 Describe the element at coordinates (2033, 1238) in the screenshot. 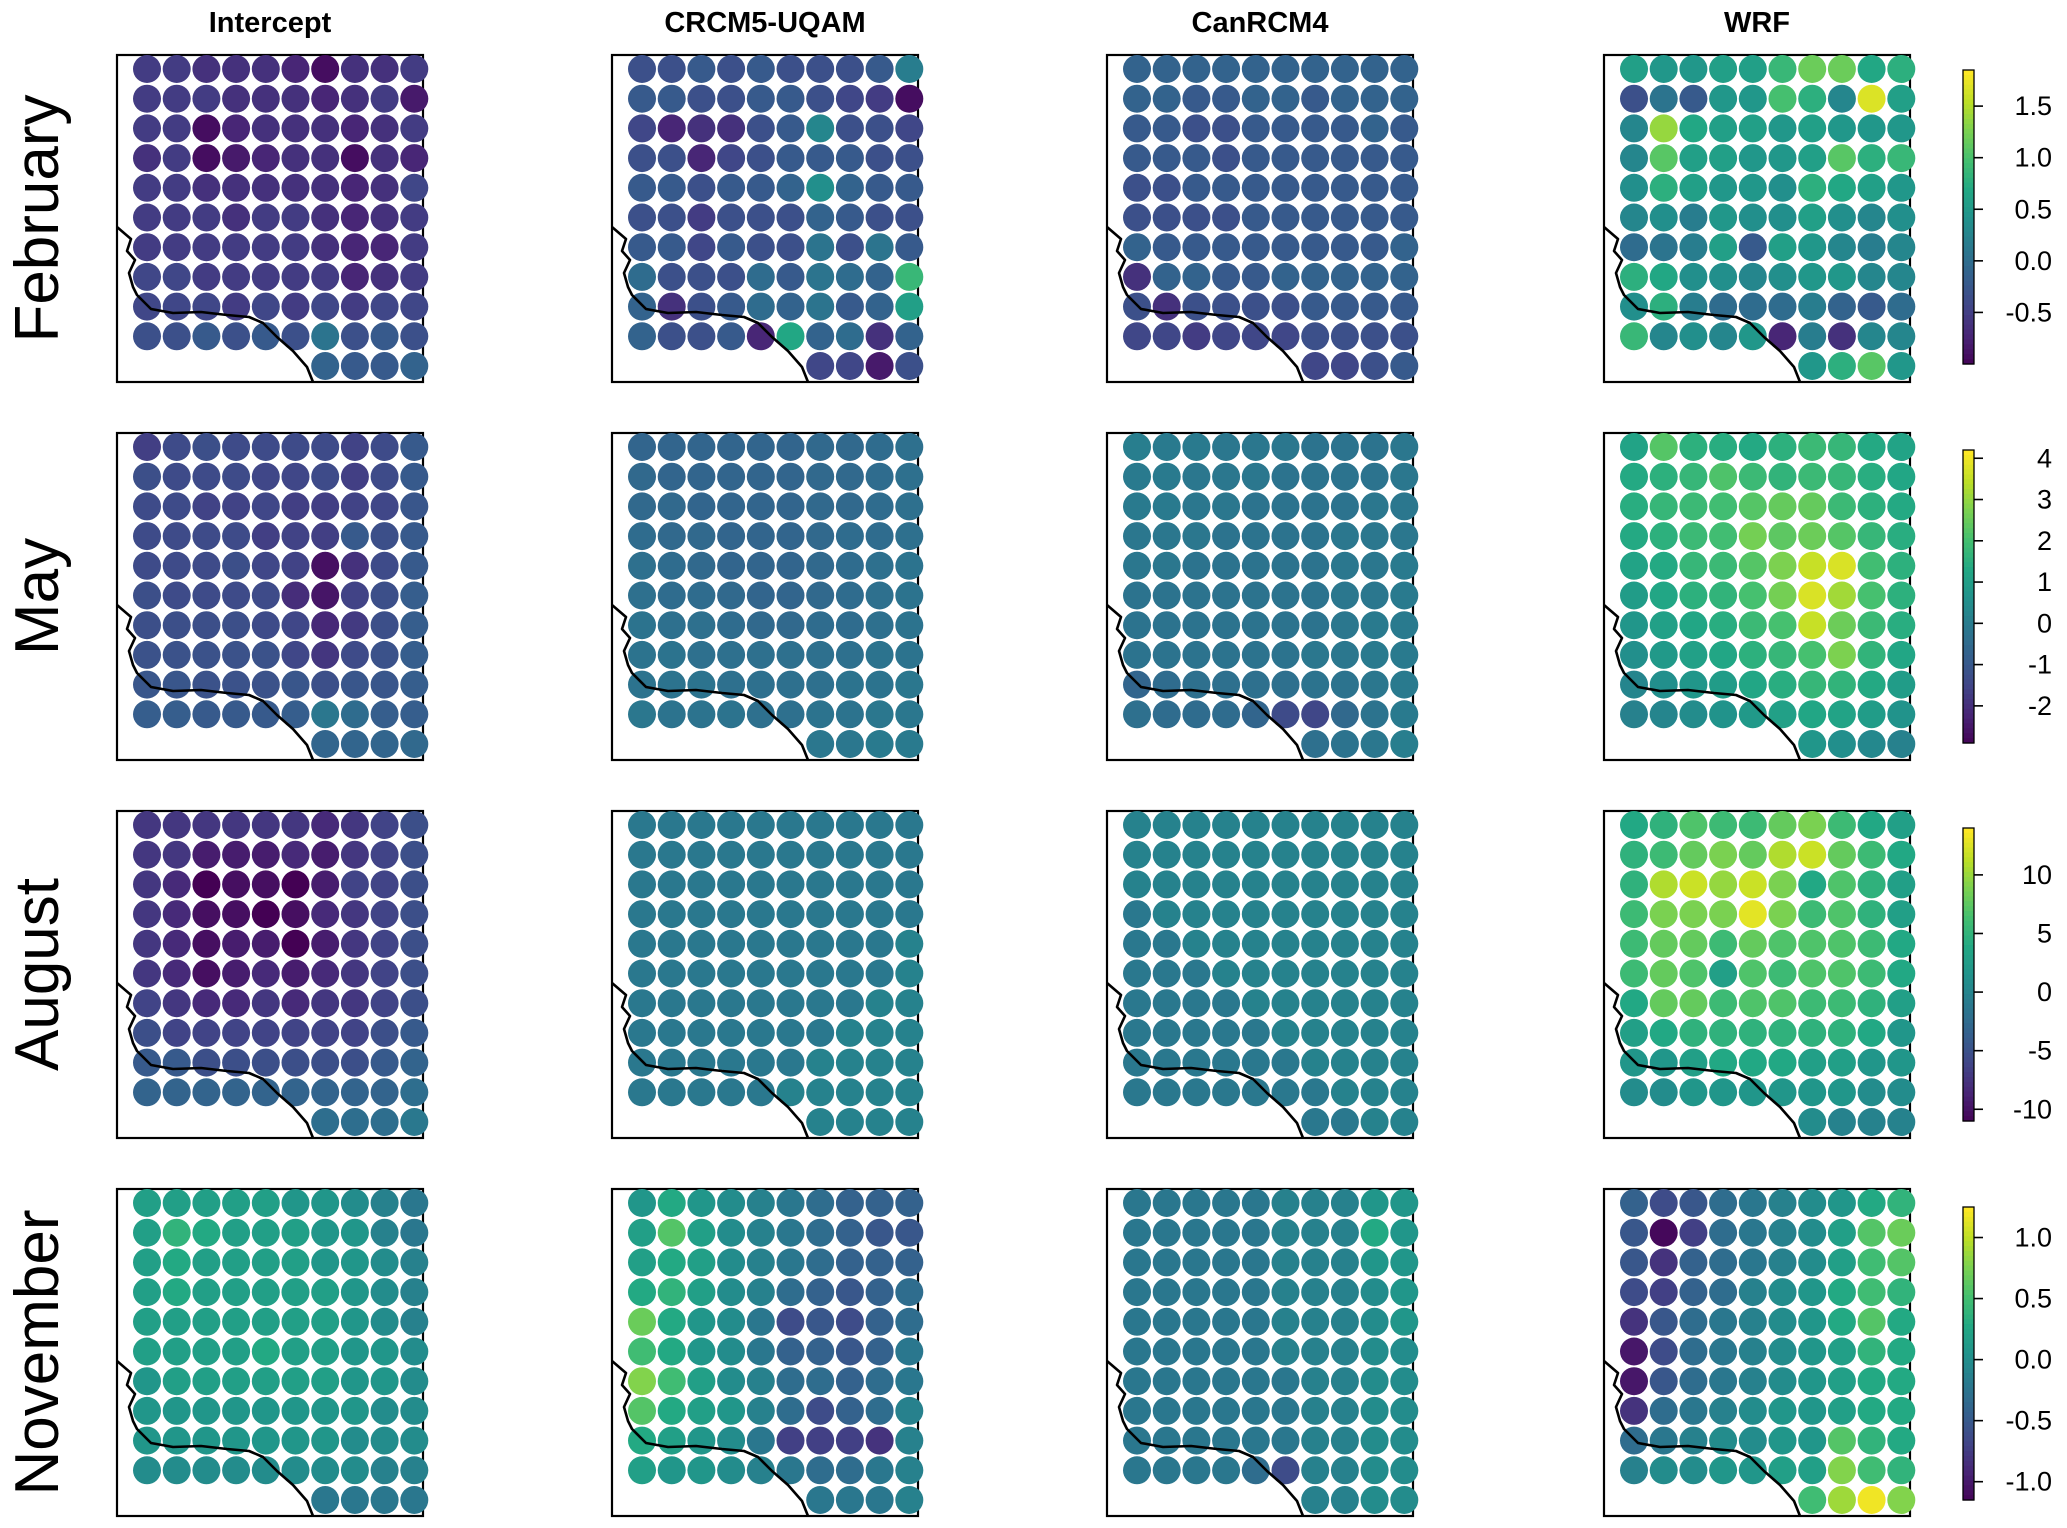

I see `colorbar-tick-label: 1.0` at that location.